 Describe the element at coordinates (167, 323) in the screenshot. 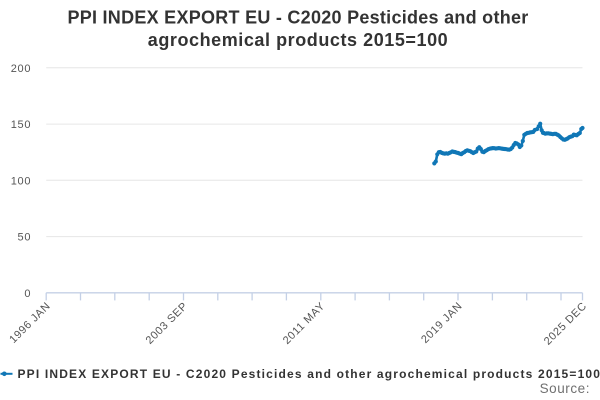

I see `svg-text: 2003 SEP` at that location.